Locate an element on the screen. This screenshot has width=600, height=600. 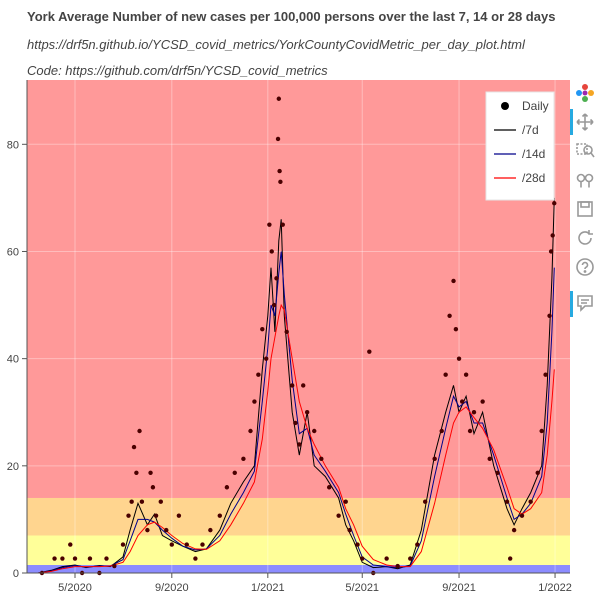
y-tick-label: 40 is located at coordinates (13, 360).